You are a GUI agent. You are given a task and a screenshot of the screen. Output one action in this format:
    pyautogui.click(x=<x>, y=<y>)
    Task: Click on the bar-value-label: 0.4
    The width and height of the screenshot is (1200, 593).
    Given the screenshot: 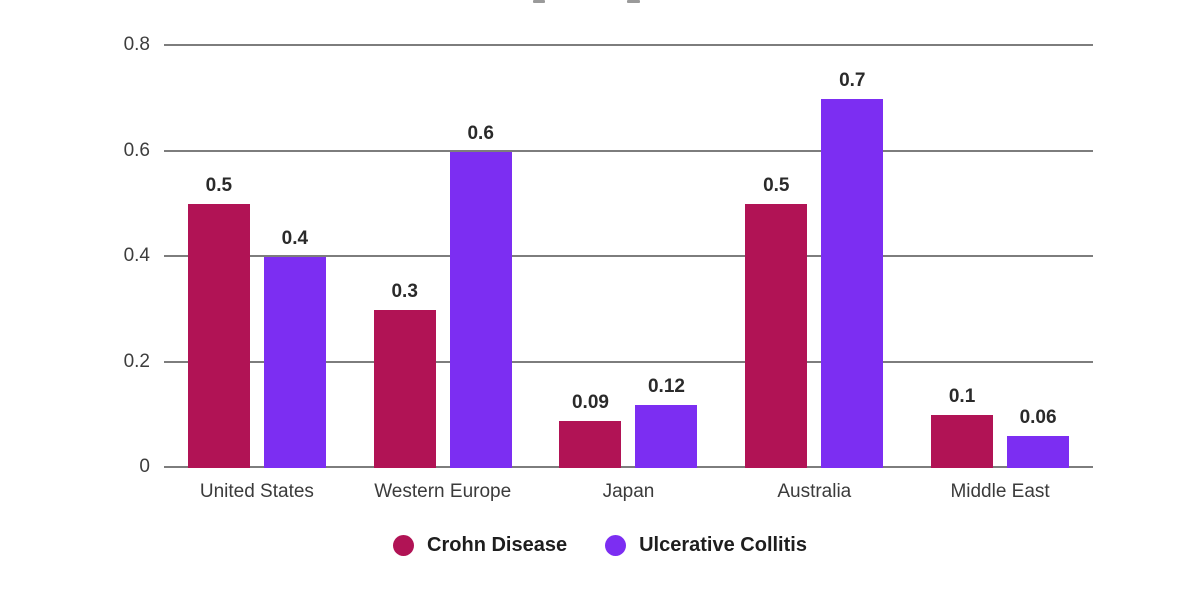 What is the action you would take?
    pyautogui.click(x=295, y=238)
    